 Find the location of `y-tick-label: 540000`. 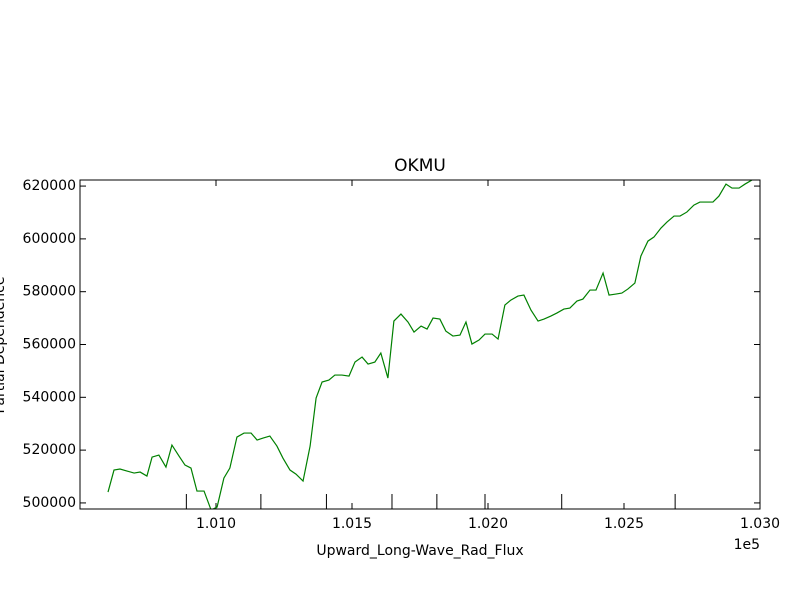

y-tick-label: 540000 is located at coordinates (49, 397).